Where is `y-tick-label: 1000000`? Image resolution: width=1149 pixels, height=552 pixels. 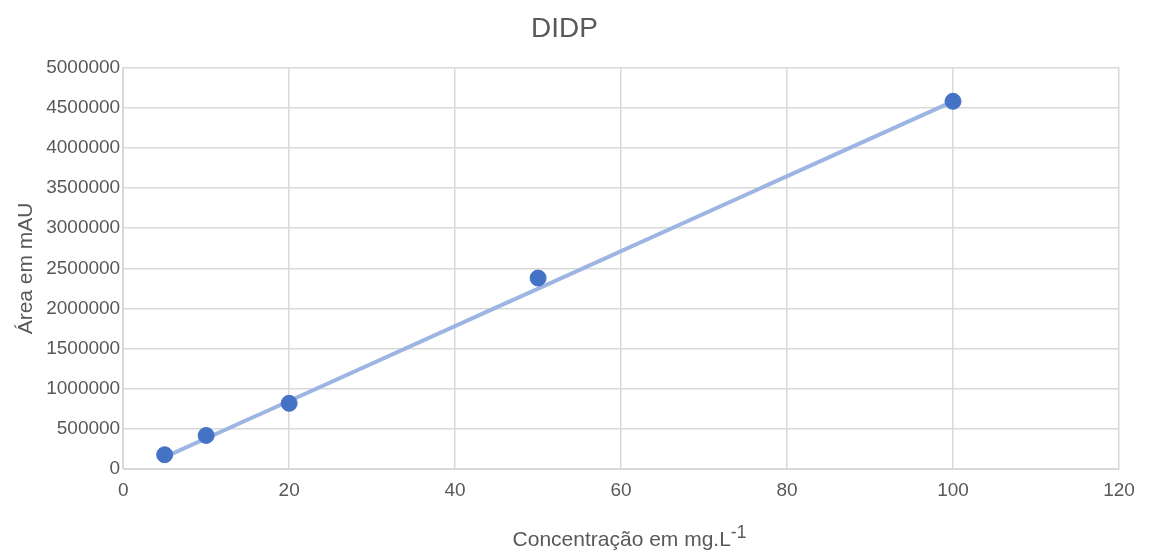 y-tick-label: 1000000 is located at coordinates (83, 388).